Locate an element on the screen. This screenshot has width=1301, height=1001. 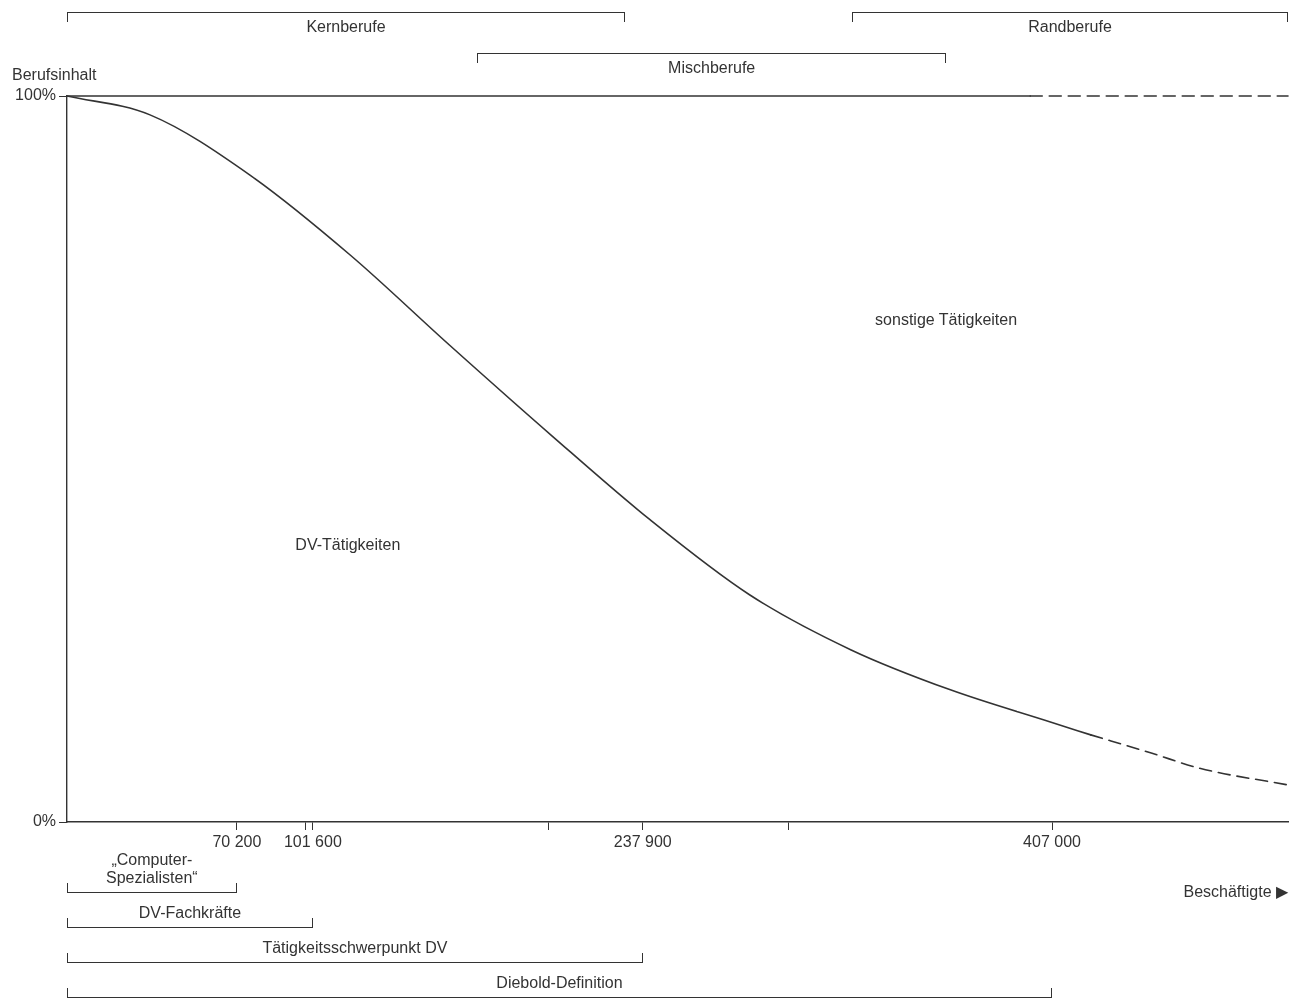
x-tick-label: 237 900 is located at coordinates (642, 842).